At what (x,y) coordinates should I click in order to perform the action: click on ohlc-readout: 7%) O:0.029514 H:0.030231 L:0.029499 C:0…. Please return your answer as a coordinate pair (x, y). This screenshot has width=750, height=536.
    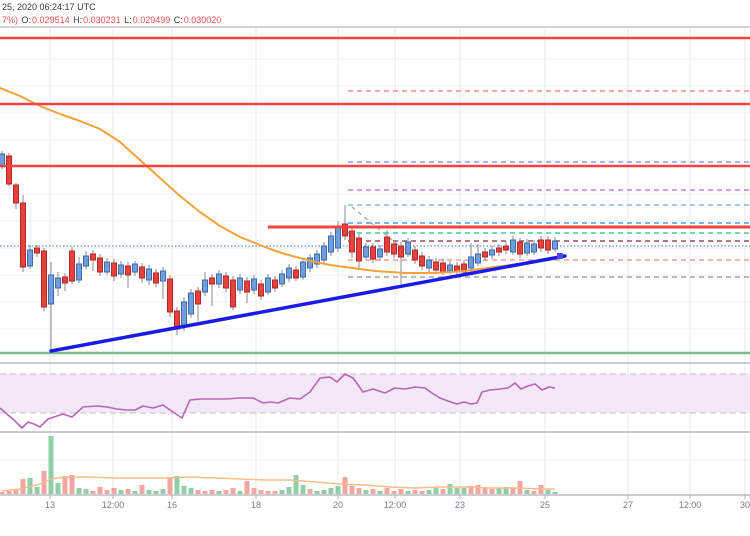
    Looking at the image, I should click on (112, 20).